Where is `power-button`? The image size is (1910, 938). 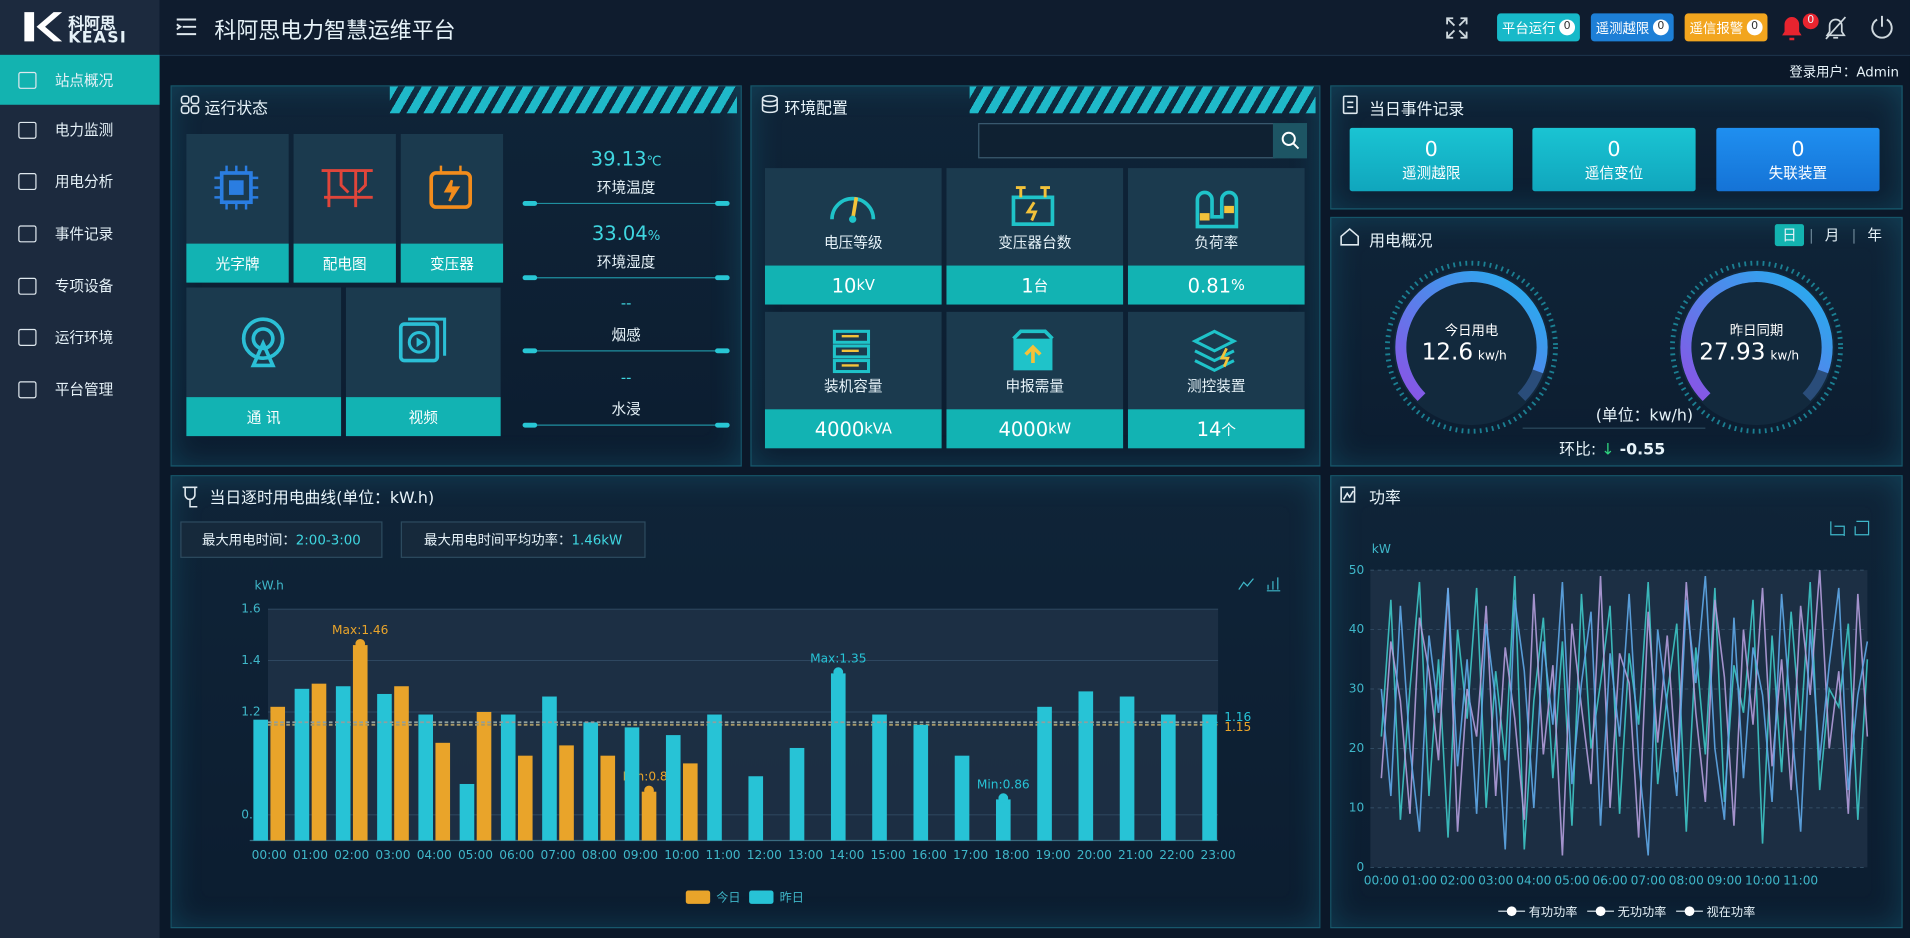 power-button is located at coordinates (1882, 27).